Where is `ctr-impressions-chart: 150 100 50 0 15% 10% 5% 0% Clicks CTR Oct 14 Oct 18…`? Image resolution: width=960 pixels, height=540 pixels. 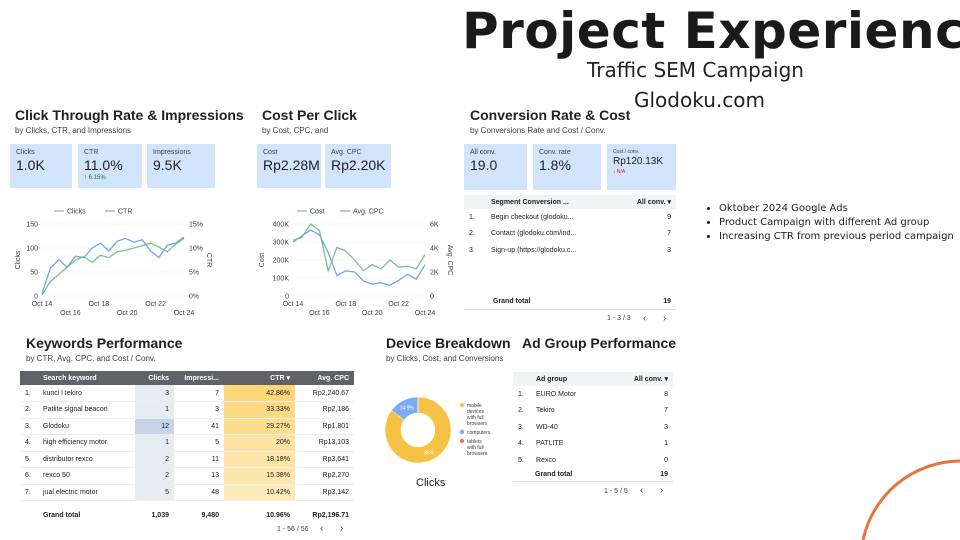 ctr-impressions-chart: 150 100 50 0 15% 10% 5% 0% Clicks CTR Oct 14 Oct 18… is located at coordinates (115, 261).